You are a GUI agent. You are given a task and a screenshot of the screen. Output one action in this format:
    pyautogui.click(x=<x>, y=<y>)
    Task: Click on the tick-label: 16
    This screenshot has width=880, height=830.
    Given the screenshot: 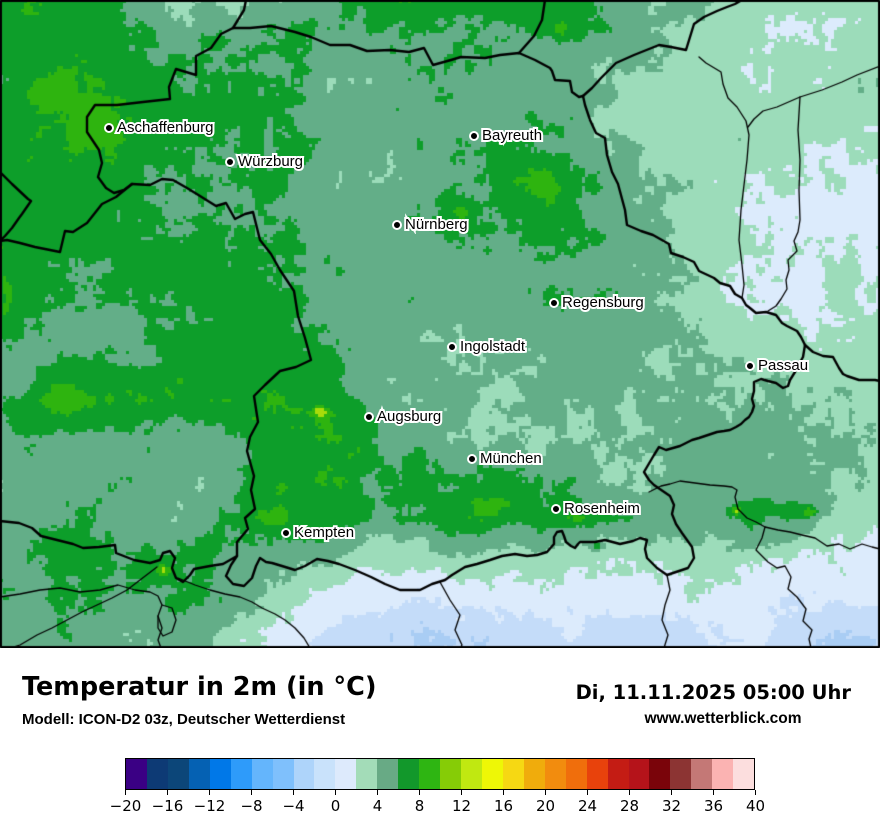 What is the action you would take?
    pyautogui.click(x=503, y=806)
    